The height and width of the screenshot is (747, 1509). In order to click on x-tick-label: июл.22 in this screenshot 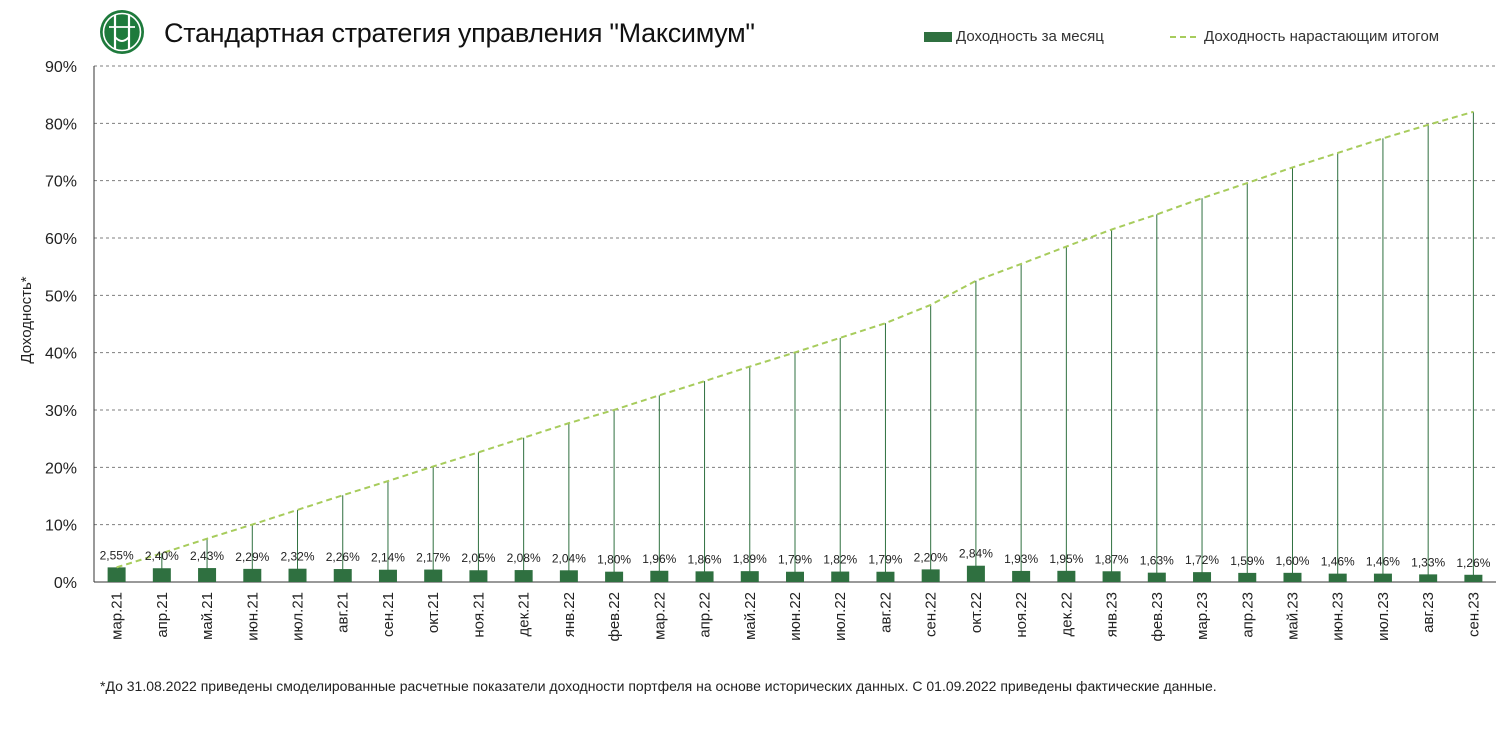, I will do `click(840, 616)`.